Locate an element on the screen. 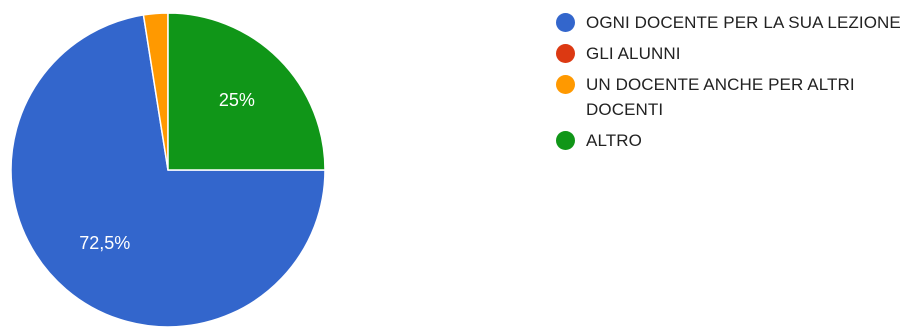  legend-item-1: OGNI DOCENTE PER LA SUA LEZIONE is located at coordinates (738, 22).